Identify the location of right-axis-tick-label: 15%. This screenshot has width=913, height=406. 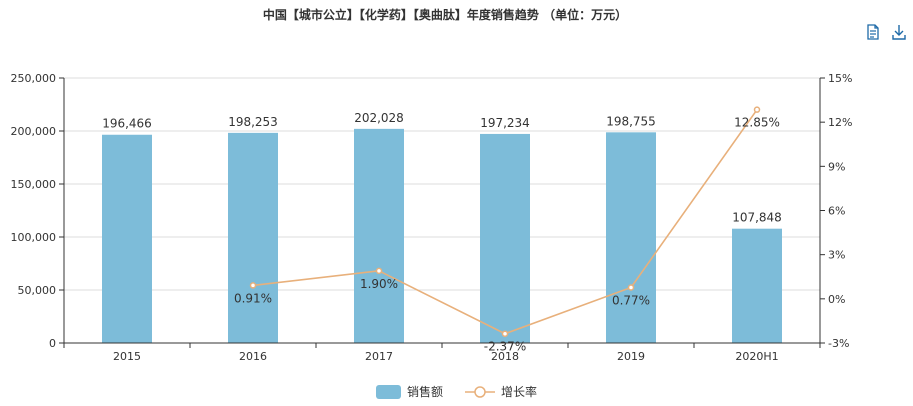
(840, 78).